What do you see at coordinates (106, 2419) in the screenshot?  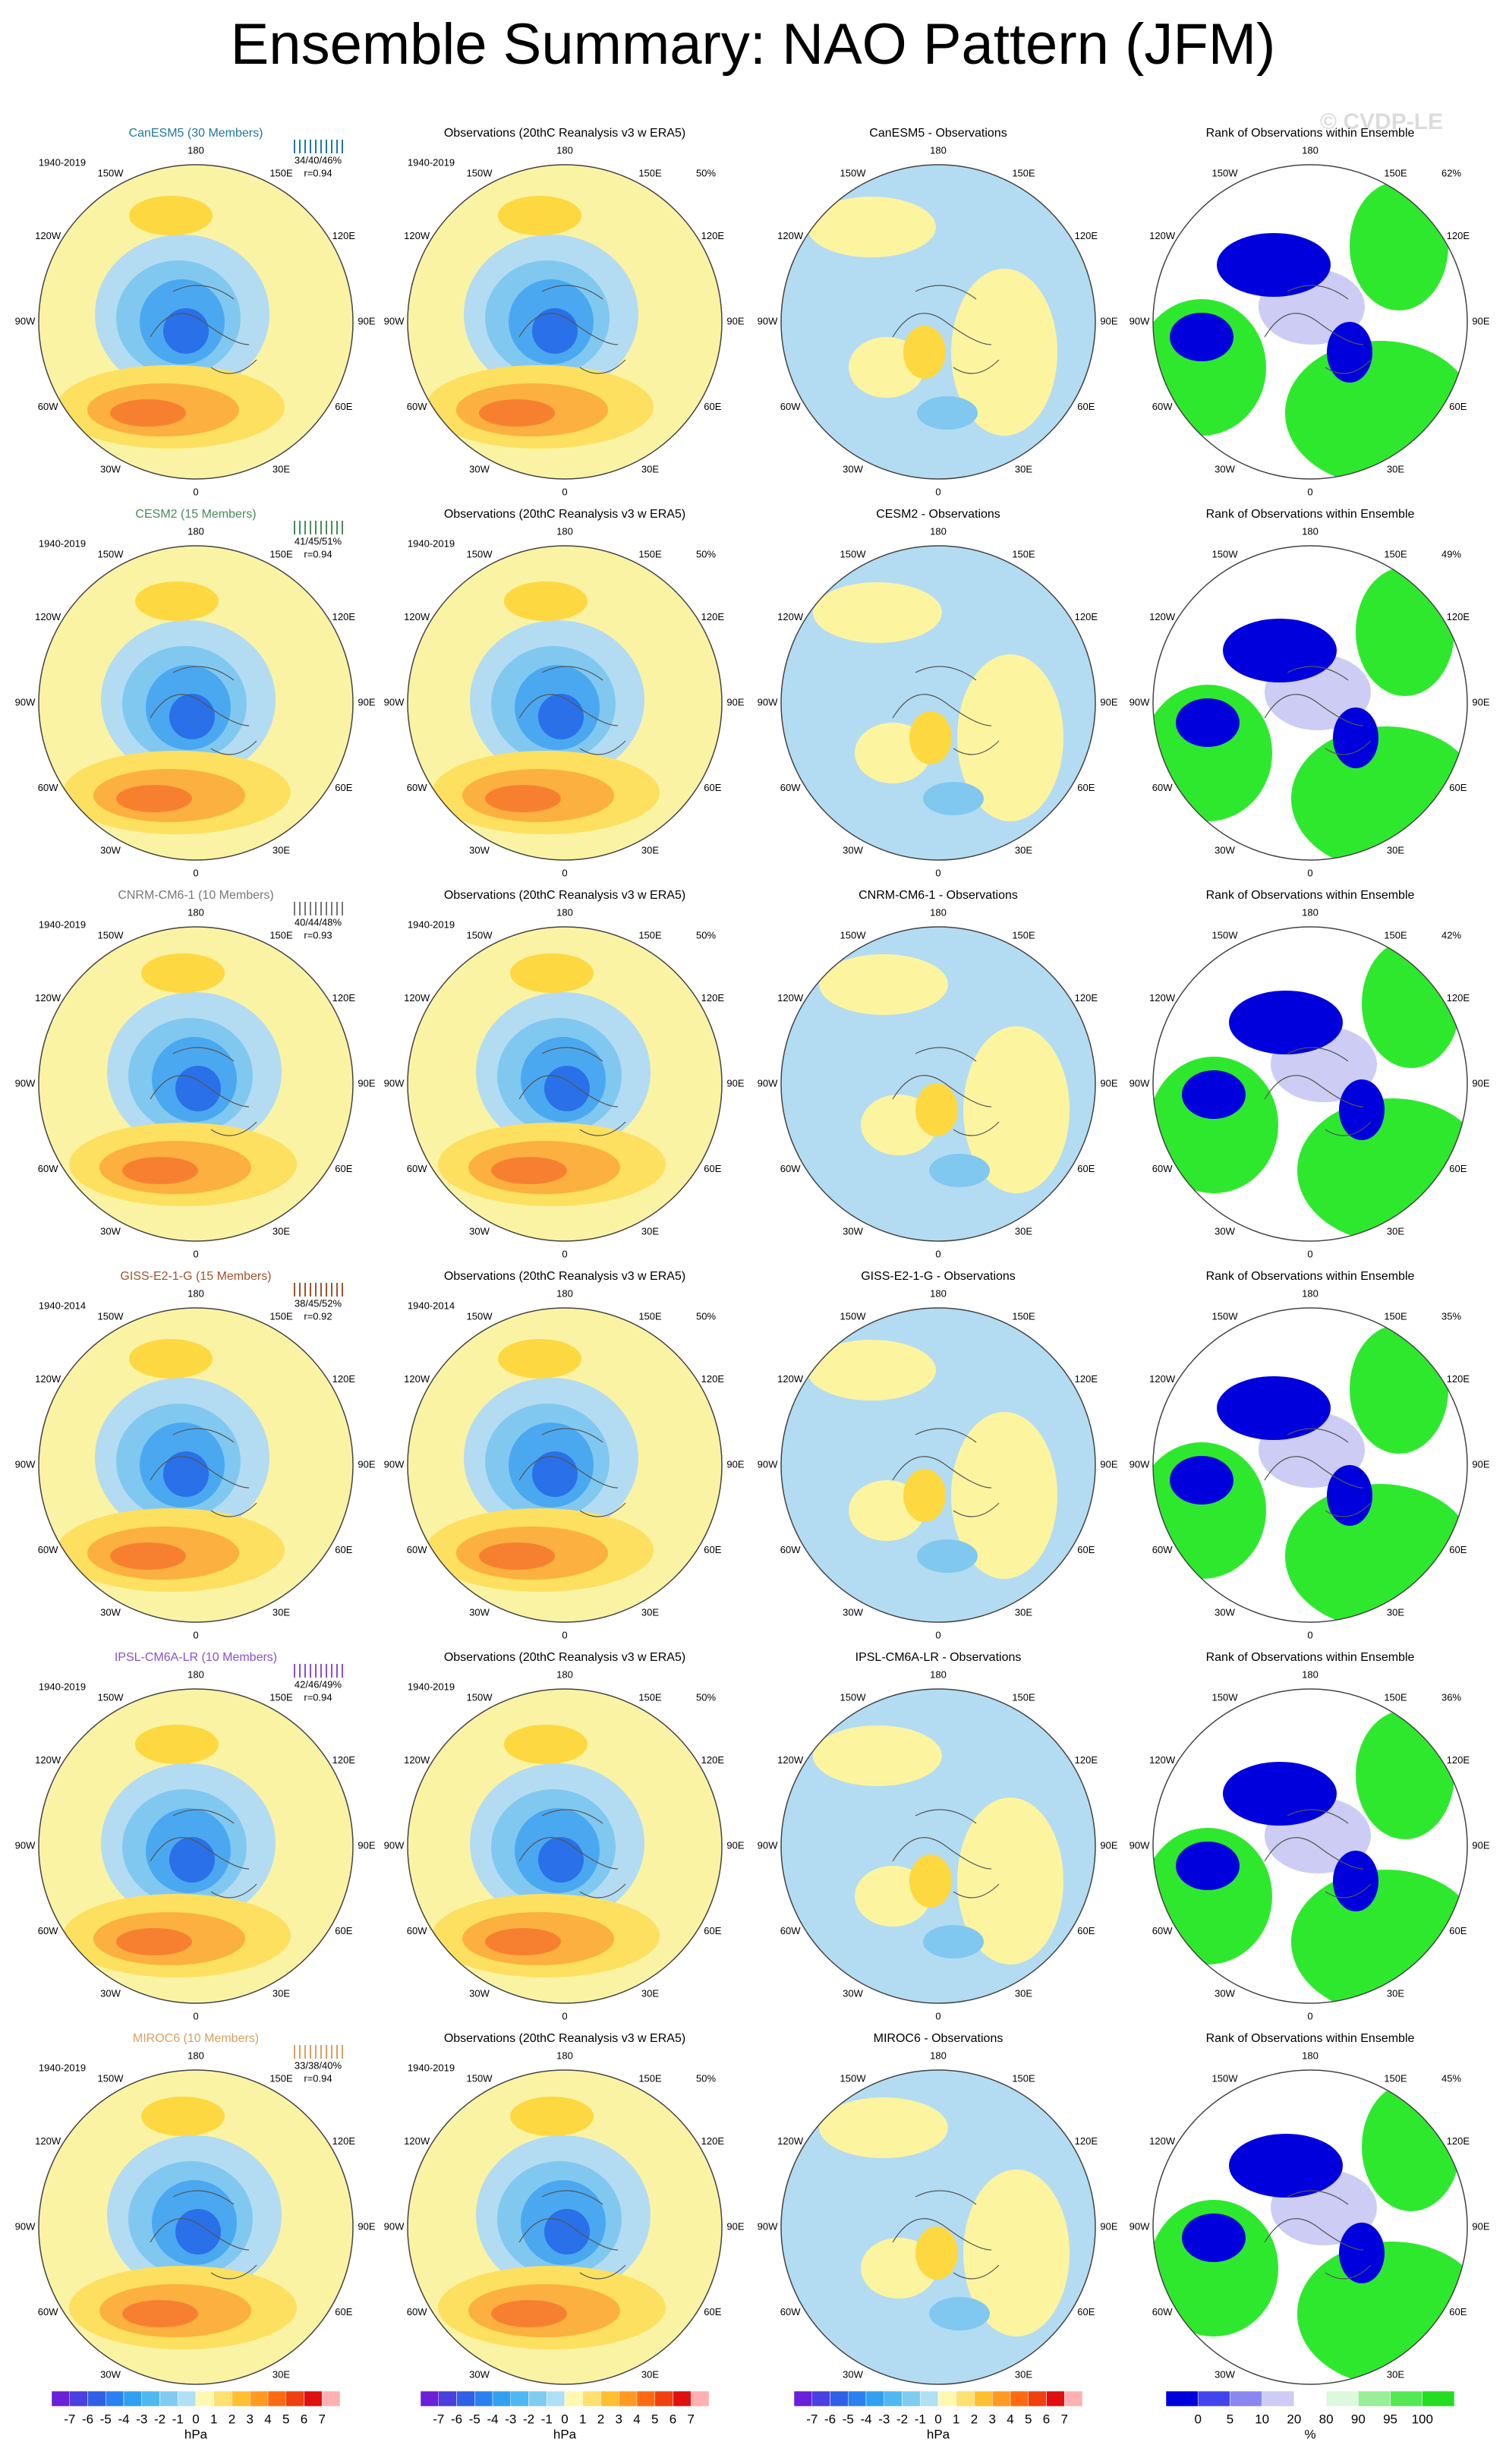 I see `colorbar-label: -5` at bounding box center [106, 2419].